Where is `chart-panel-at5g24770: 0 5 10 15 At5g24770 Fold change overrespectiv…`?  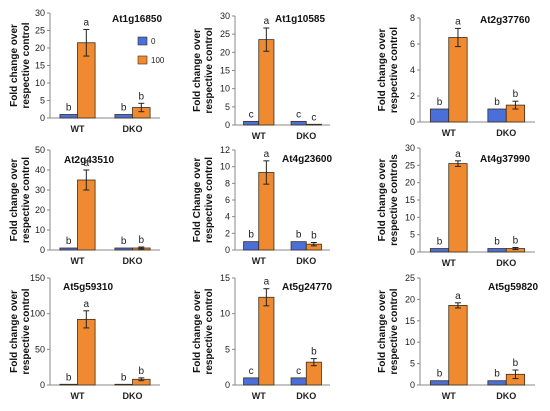
chart-panel-at5g24770: 0 5 10 15 At5g24770 Fold change overrespectiv… is located at coordinates (262, 337).